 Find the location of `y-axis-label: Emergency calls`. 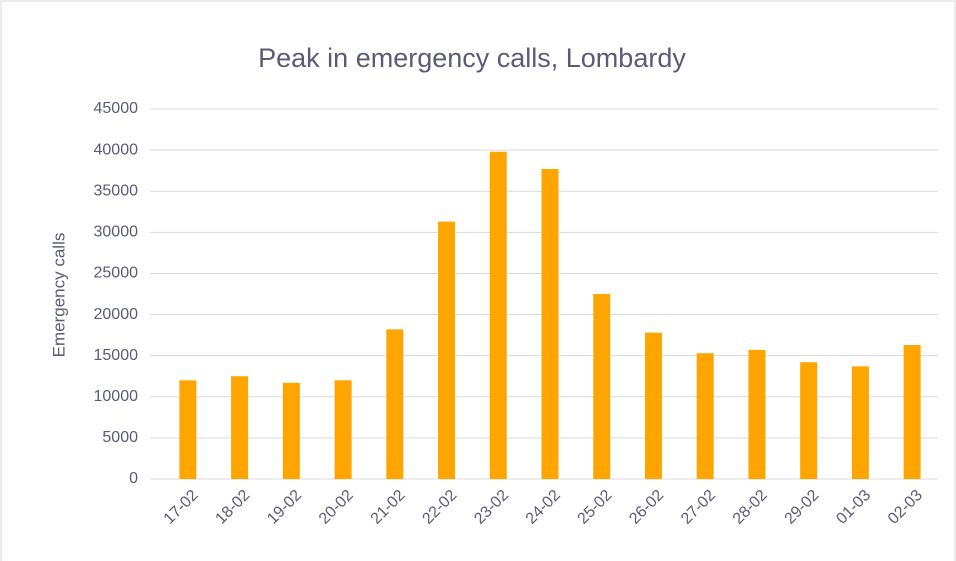

y-axis-label: Emergency calls is located at coordinates (58, 295).